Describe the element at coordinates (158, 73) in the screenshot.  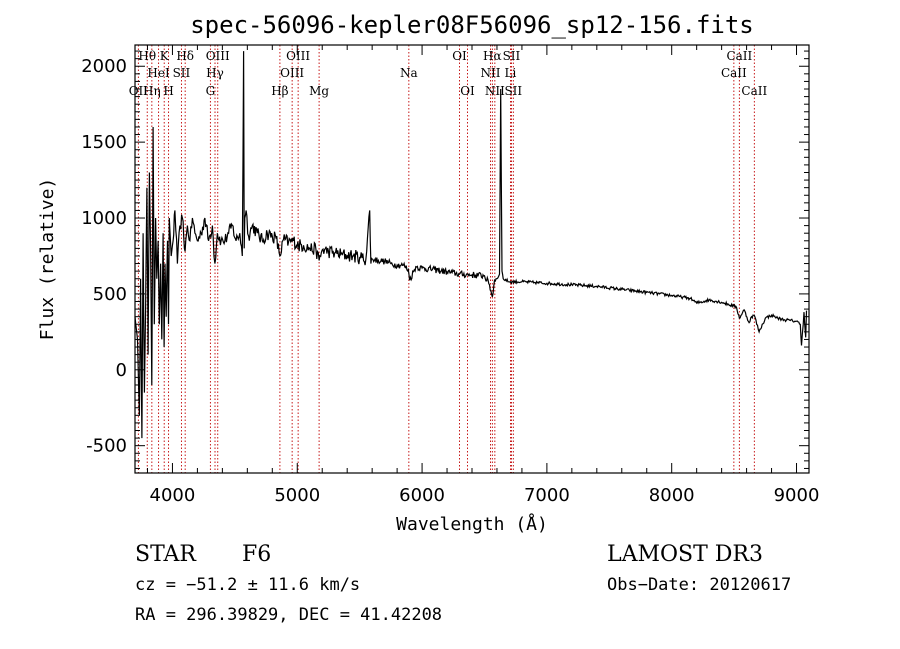
I see `line-marker-label: HeI` at that location.